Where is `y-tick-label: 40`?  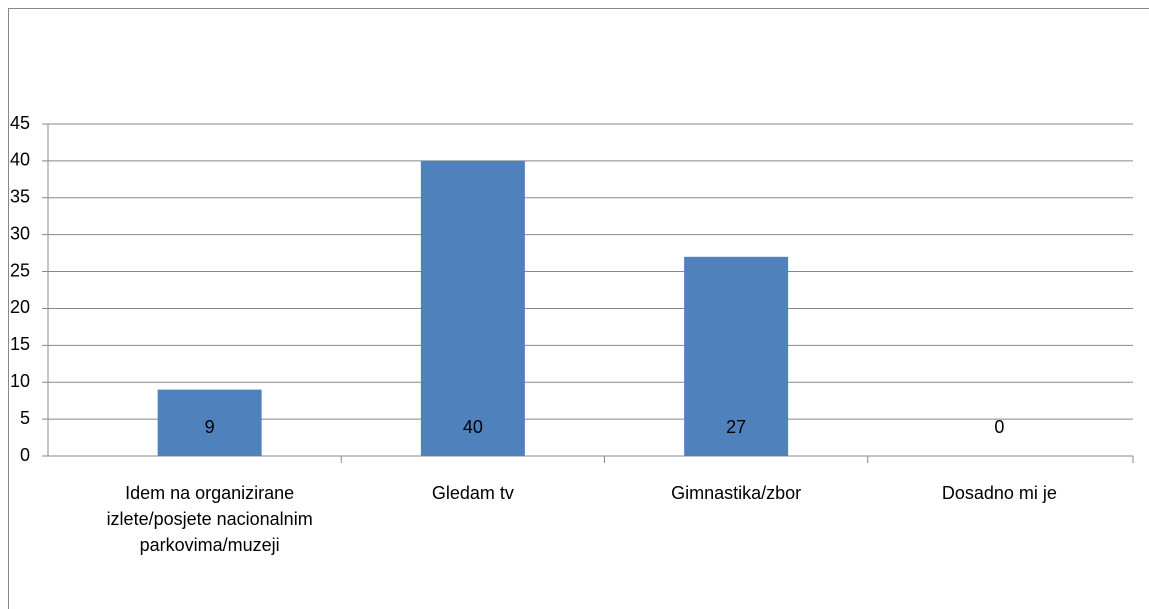 y-tick-label: 40 is located at coordinates (20, 160).